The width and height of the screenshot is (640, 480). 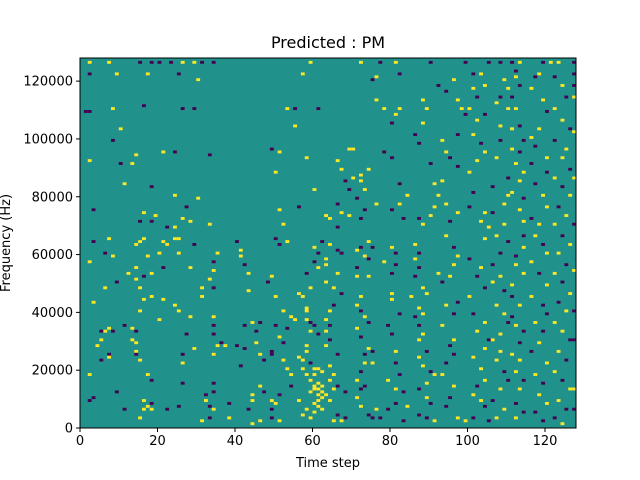 What do you see at coordinates (312, 441) in the screenshot?
I see `x-tick-label: 60` at bounding box center [312, 441].